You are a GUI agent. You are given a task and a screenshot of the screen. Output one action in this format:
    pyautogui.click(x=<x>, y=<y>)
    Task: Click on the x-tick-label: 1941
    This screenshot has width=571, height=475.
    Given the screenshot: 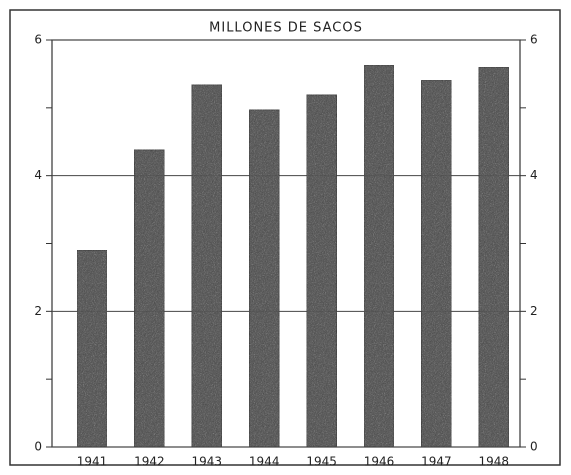 What is the action you would take?
    pyautogui.click(x=92, y=462)
    